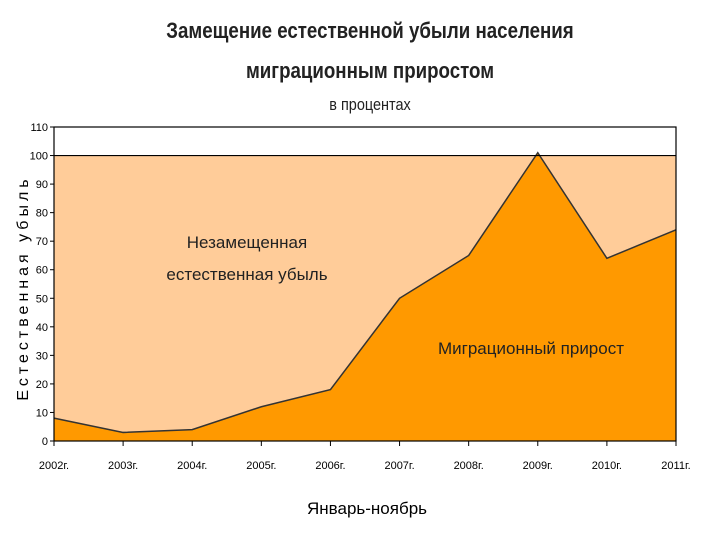  Describe the element at coordinates (330, 466) in the screenshot. I see `x-tick-label: 2006г.` at that location.